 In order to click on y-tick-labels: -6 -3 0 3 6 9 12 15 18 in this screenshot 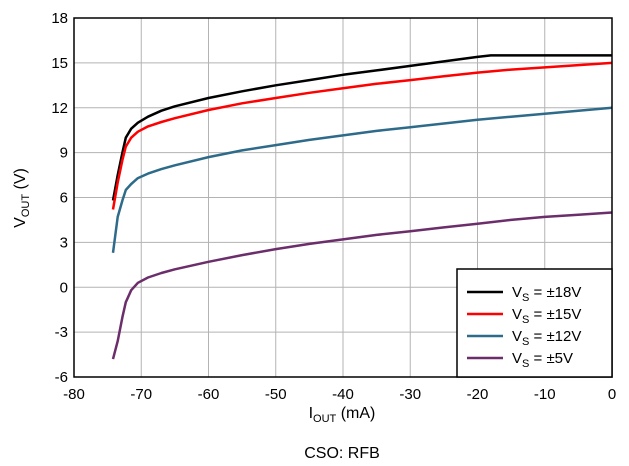, I will do `click(59, 198)`.